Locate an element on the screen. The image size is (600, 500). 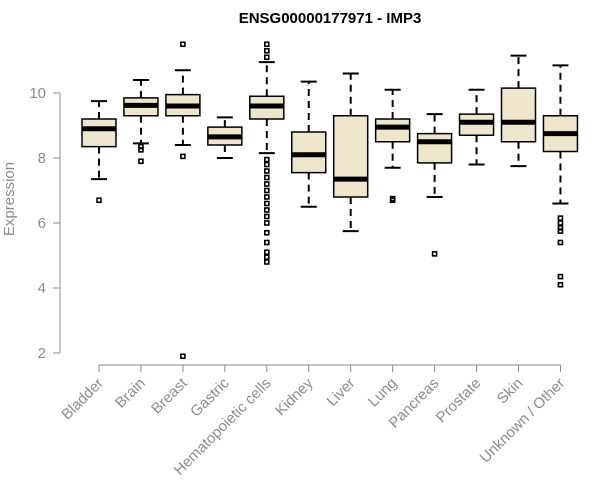
y-tick-label: 6 is located at coordinates (42, 223).